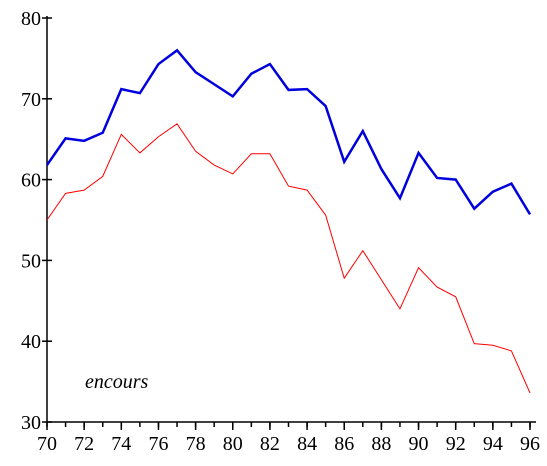  What do you see at coordinates (31, 19) in the screenshot?
I see `y-tick-label: 80` at bounding box center [31, 19].